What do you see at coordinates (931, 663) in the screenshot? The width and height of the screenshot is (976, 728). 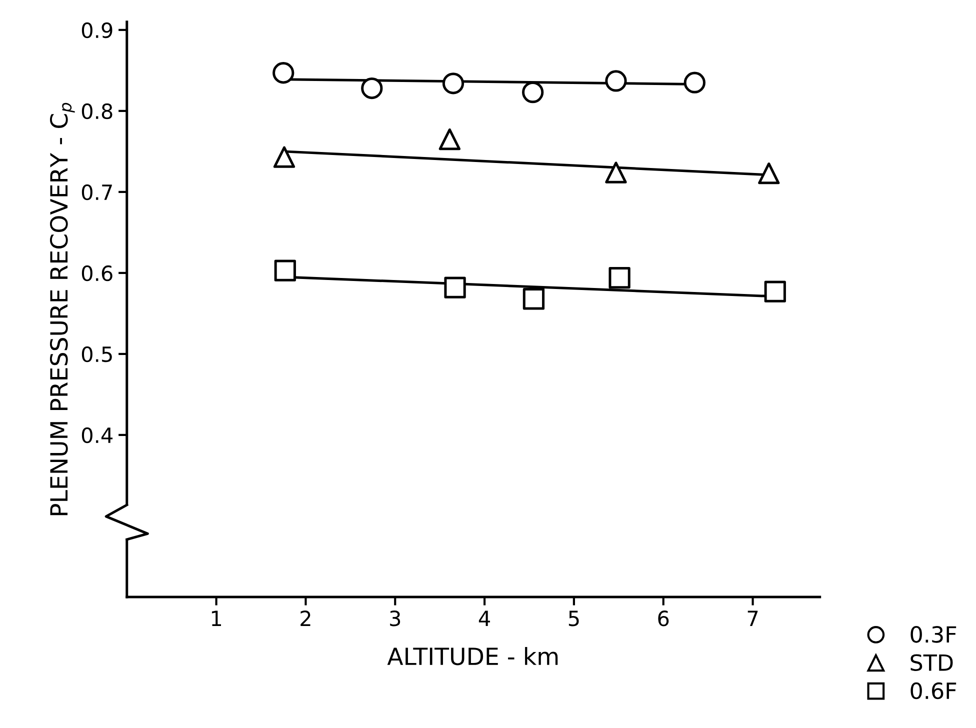 I see `legend-label: STD` at bounding box center [931, 663].